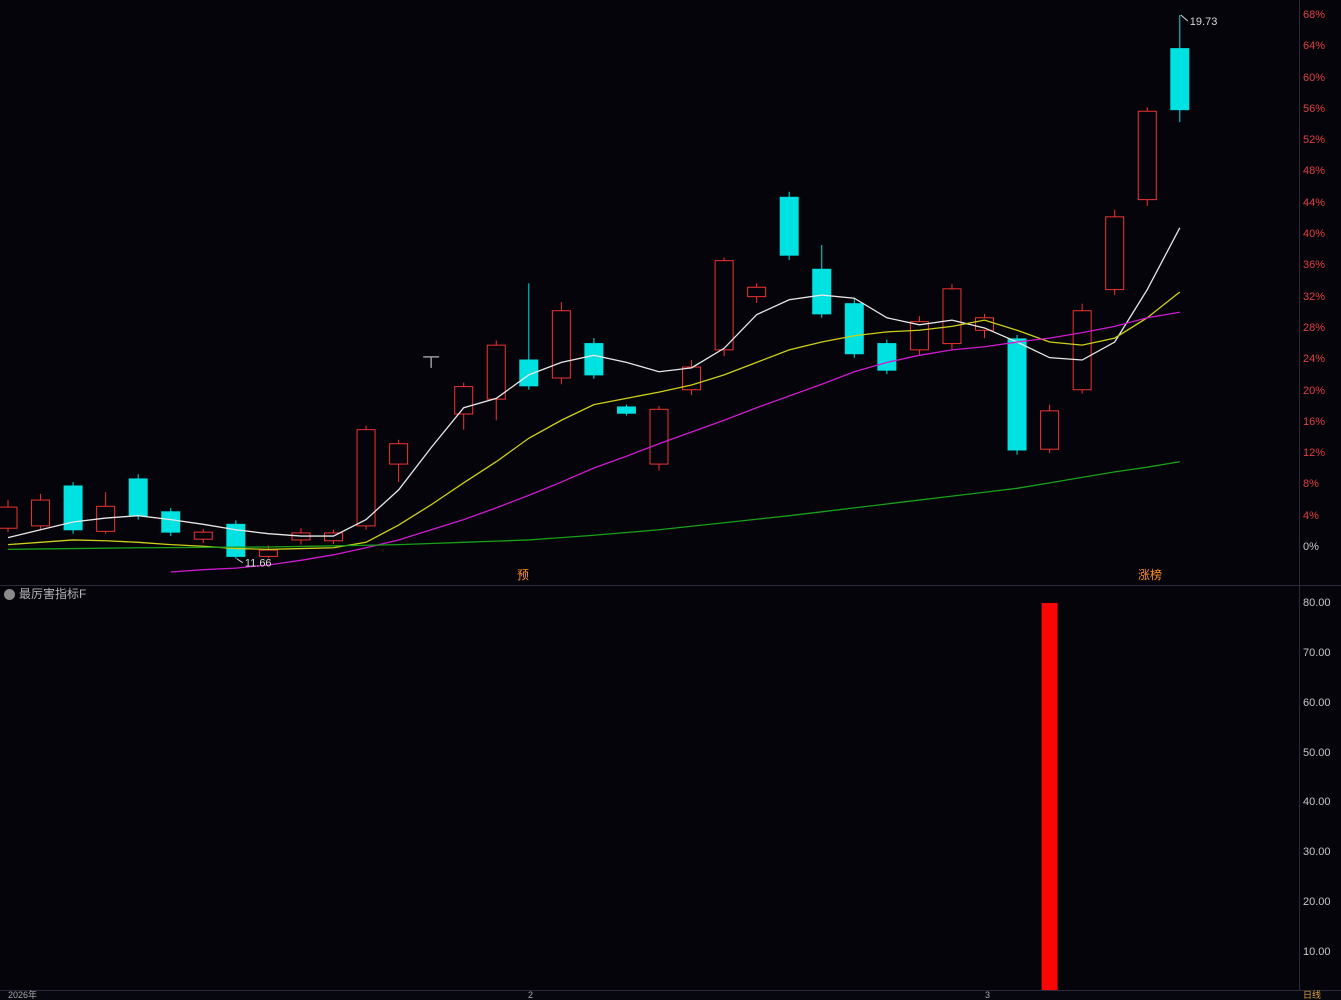 This screenshot has width=1341, height=1000. What do you see at coordinates (1314, 46) in the screenshot?
I see `main-axis-label: 64%` at bounding box center [1314, 46].